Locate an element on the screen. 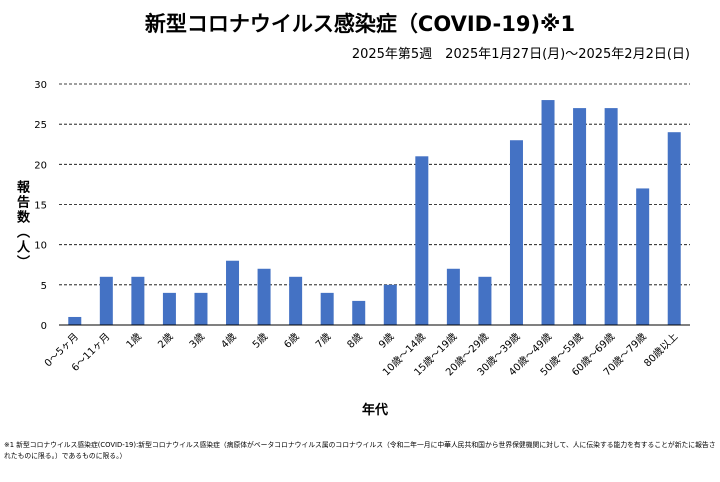  y-tick-label: 10 is located at coordinates (40, 246).